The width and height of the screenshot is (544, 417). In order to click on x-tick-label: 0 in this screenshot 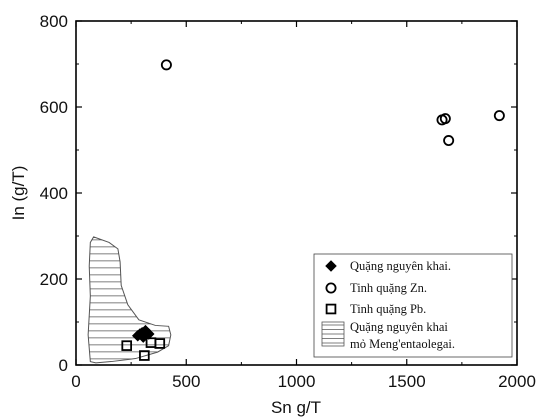, I will do `click(75, 381)`.